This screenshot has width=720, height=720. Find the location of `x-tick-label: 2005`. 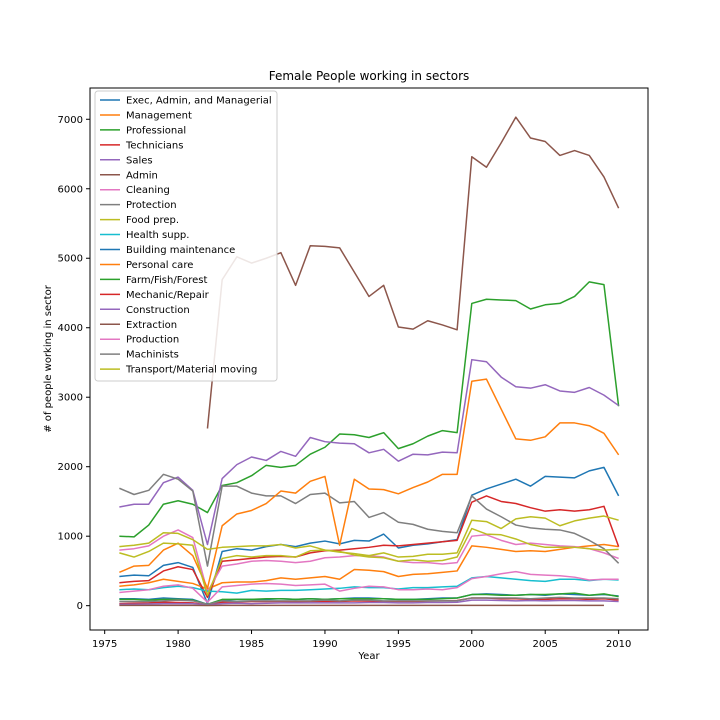

x-tick-label: 2005 is located at coordinates (544, 644).